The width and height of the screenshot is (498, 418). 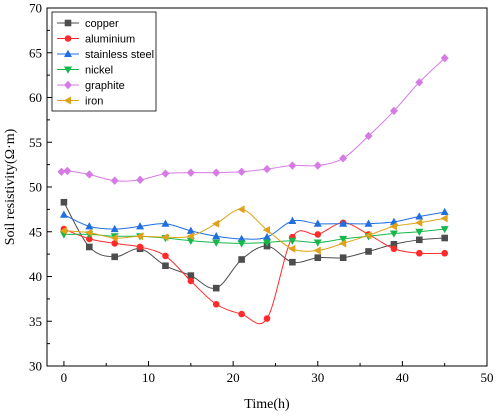 What do you see at coordinates (119, 55) in the screenshot?
I see `legend-label: stainless steel` at bounding box center [119, 55].